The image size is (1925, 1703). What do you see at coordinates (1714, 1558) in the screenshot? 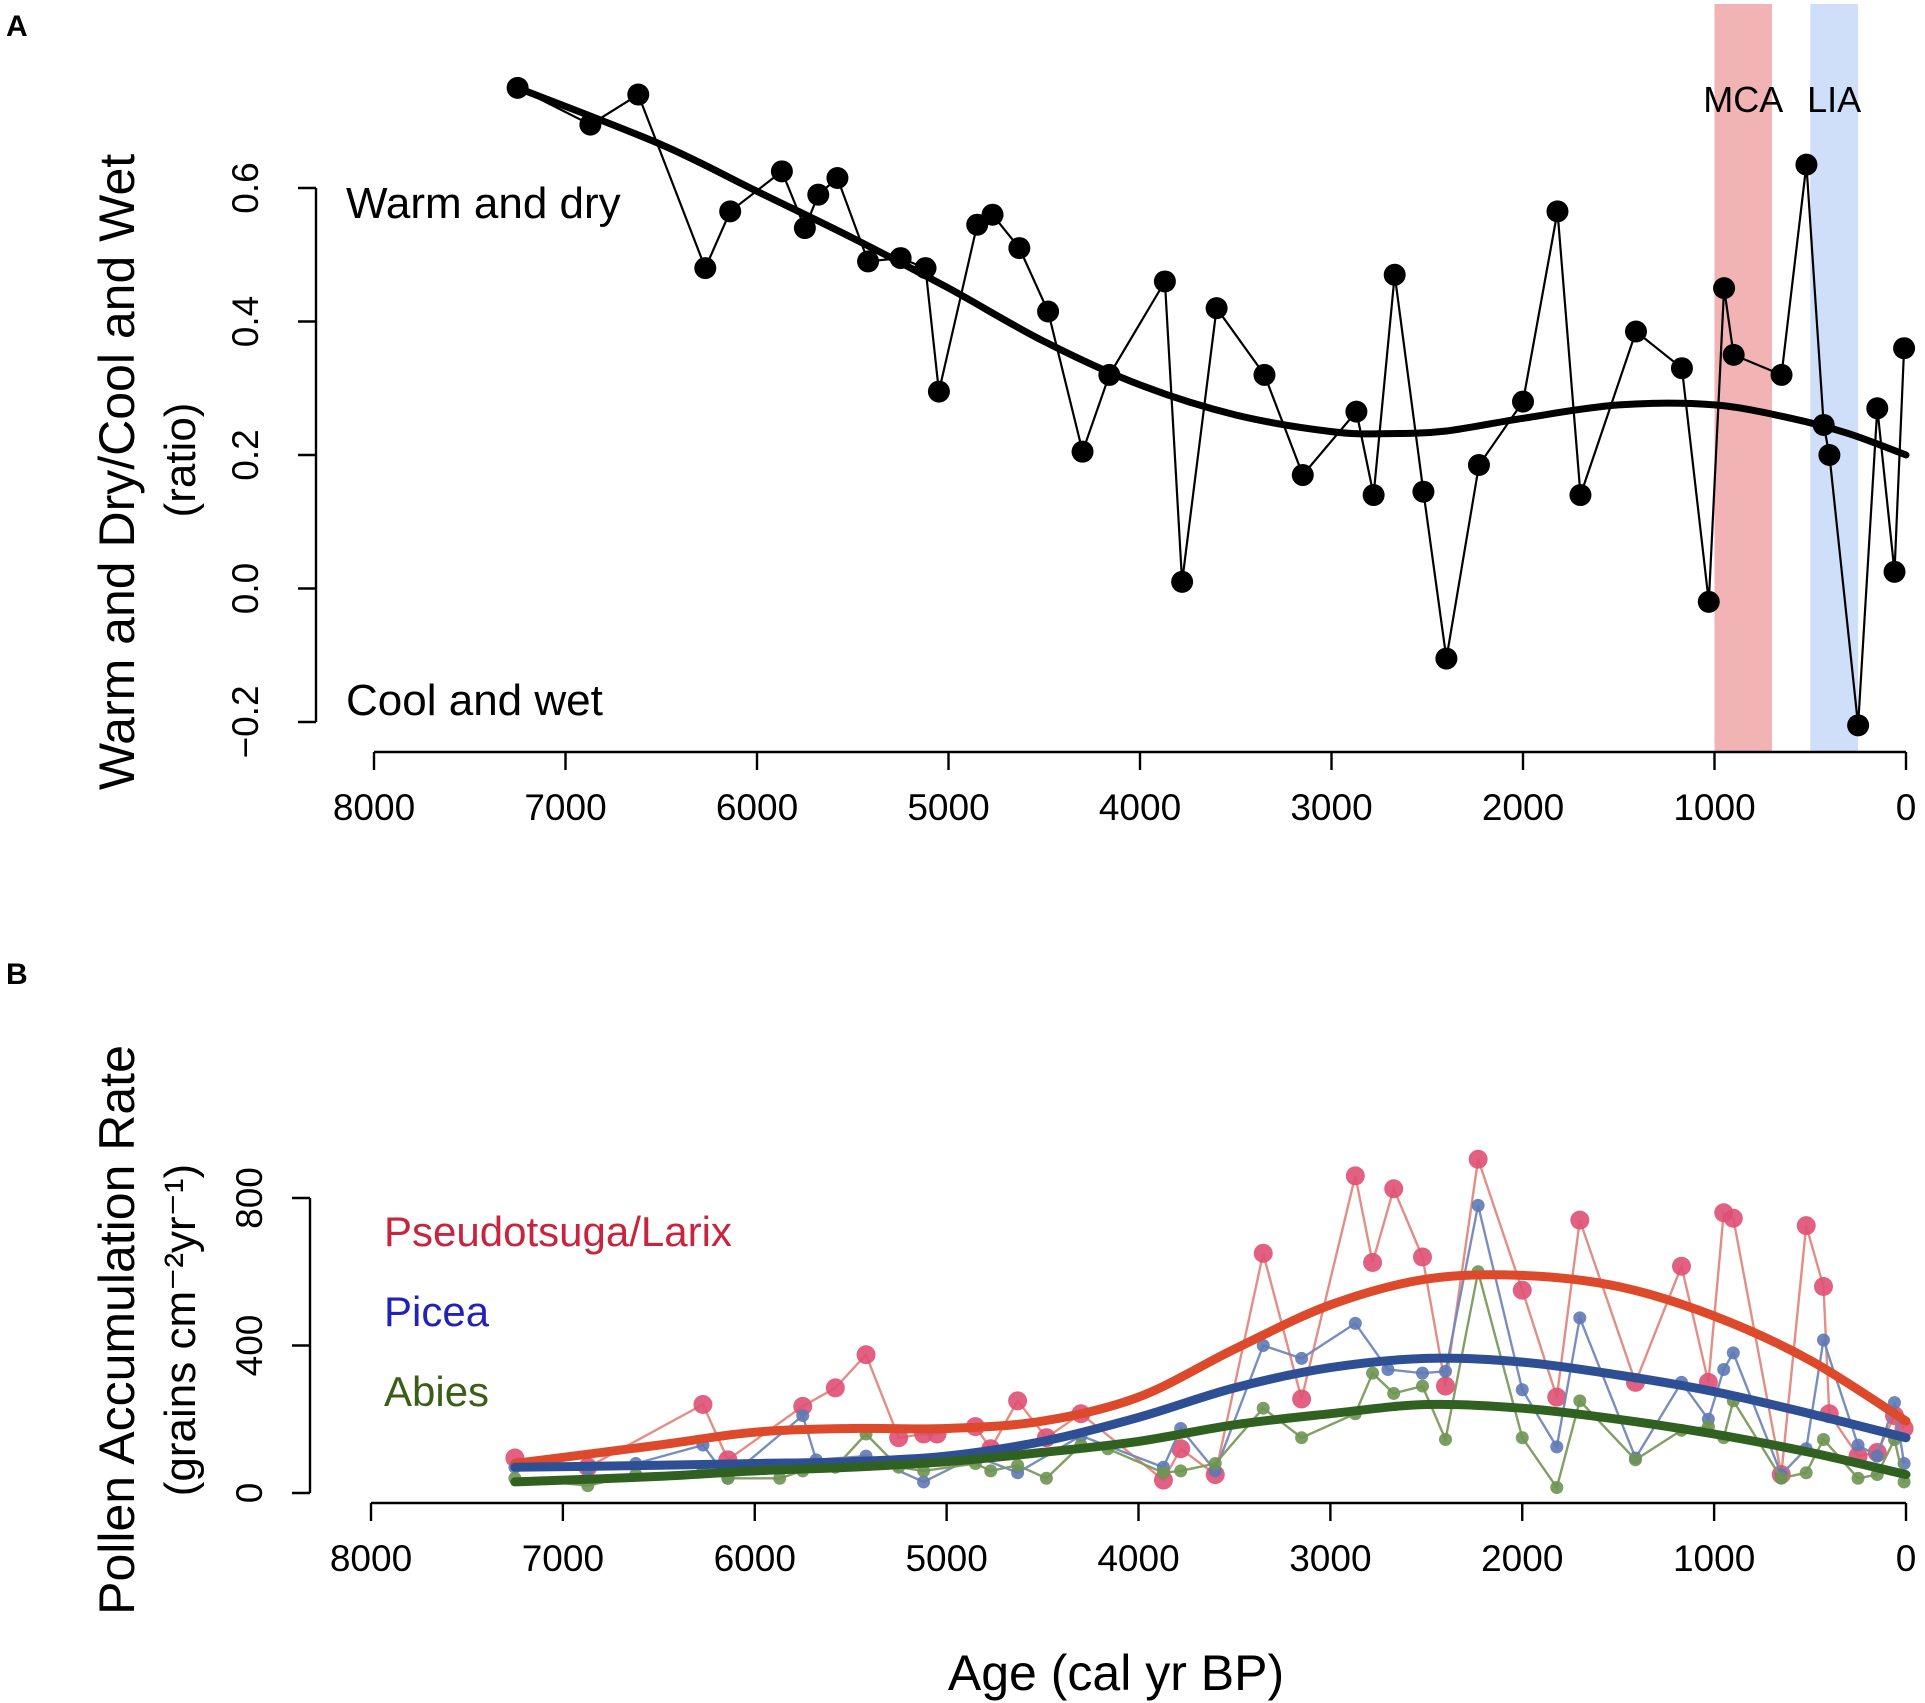
I see `panel-b-x-tick-label: 1000` at bounding box center [1714, 1558].